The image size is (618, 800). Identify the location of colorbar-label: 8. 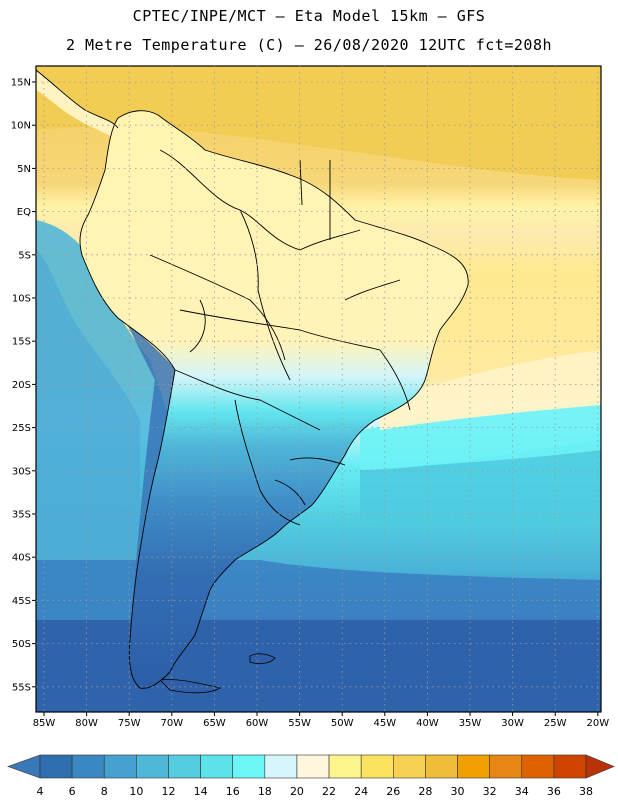
(104, 791).